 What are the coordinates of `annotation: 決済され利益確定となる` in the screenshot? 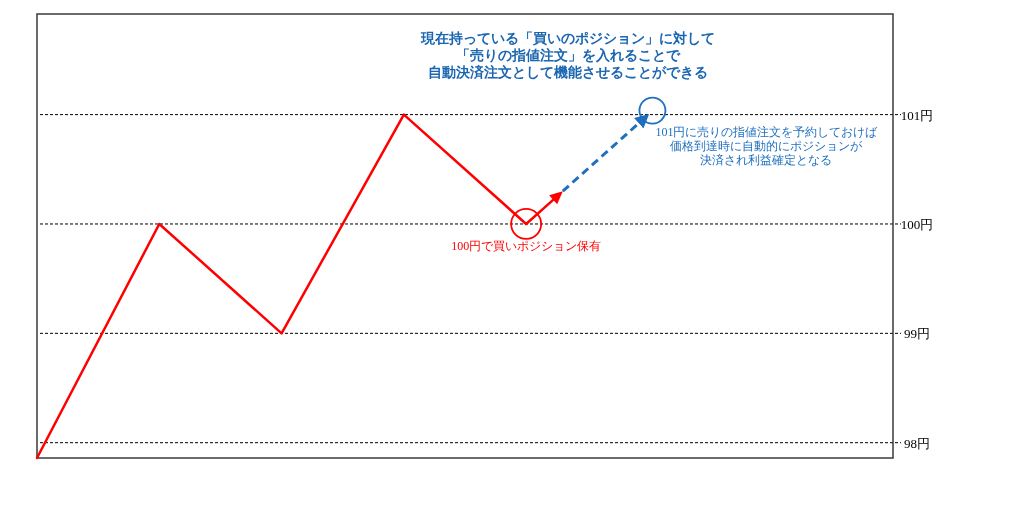 It's located at (766, 159).